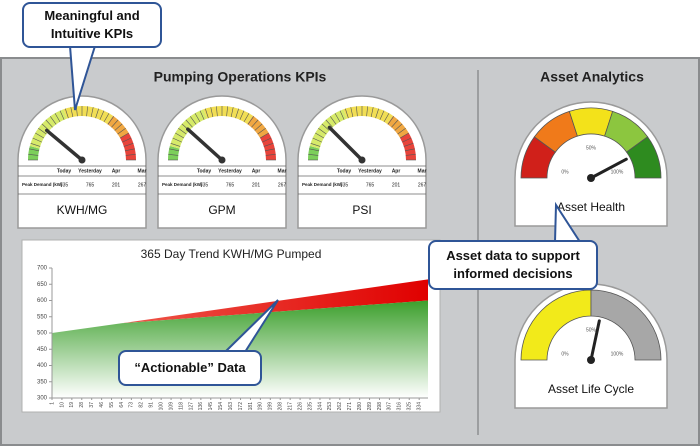  I want to click on x-tick-label: 325, so click(410, 406).